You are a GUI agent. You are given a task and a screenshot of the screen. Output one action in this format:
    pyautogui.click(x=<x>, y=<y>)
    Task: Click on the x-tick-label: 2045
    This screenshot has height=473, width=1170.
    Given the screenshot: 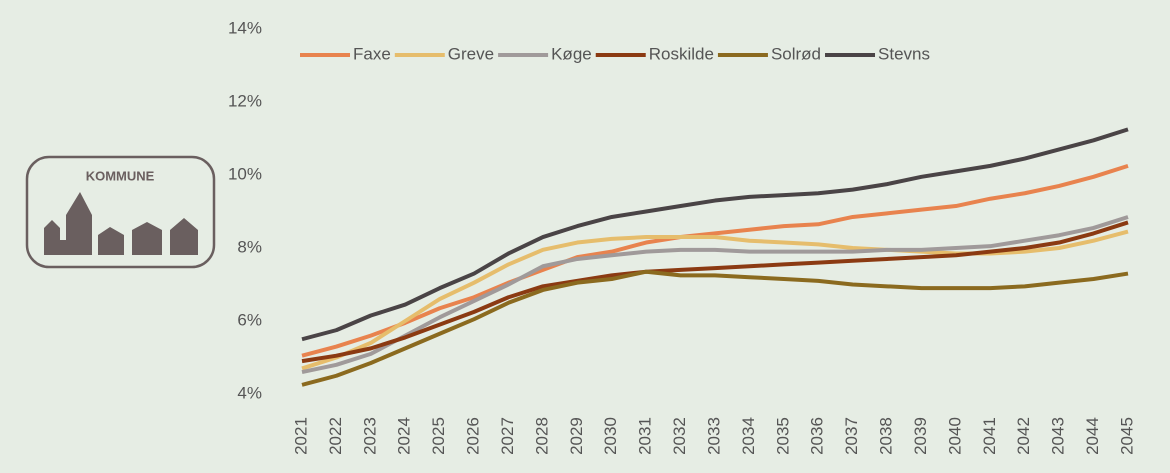 What is the action you would take?
    pyautogui.click(x=1126, y=436)
    